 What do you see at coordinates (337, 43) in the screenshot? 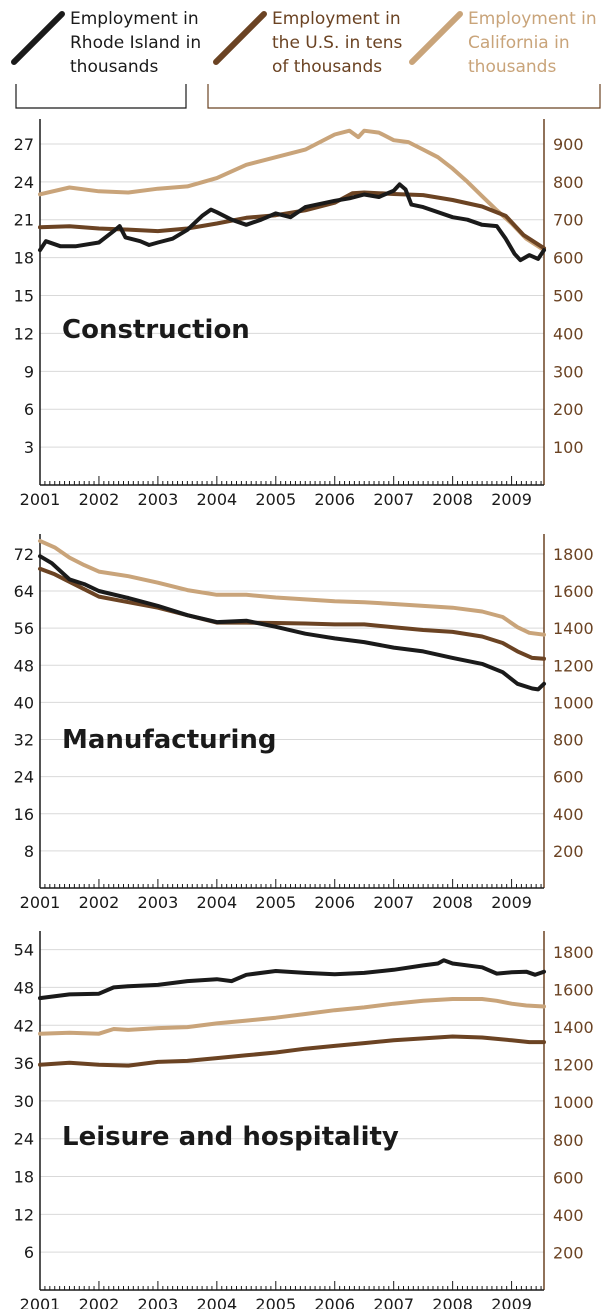
I see `legend-label: the U.S. in tens` at bounding box center [337, 43].